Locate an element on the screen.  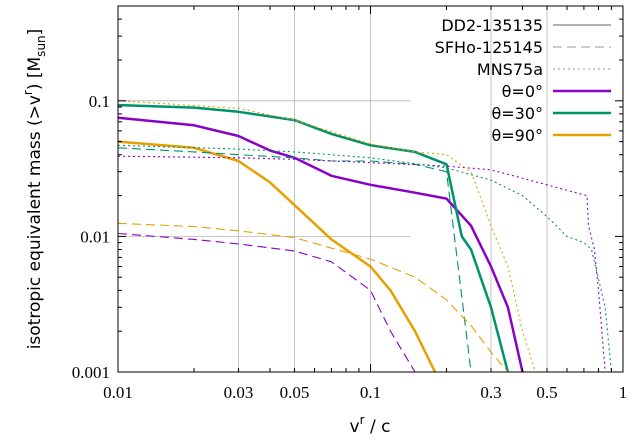
legend-label: SFHo-125145 is located at coordinates (489, 47).